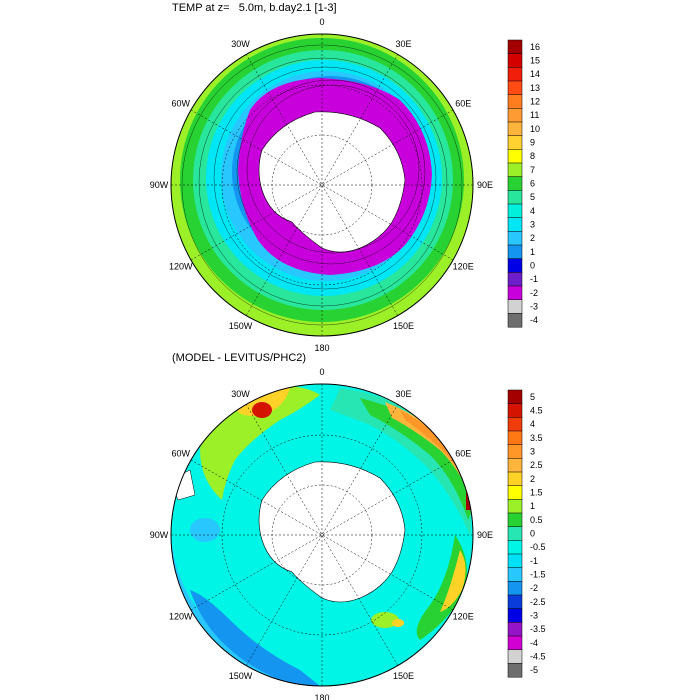  I want to click on longitude-label: 120E, so click(463, 267).